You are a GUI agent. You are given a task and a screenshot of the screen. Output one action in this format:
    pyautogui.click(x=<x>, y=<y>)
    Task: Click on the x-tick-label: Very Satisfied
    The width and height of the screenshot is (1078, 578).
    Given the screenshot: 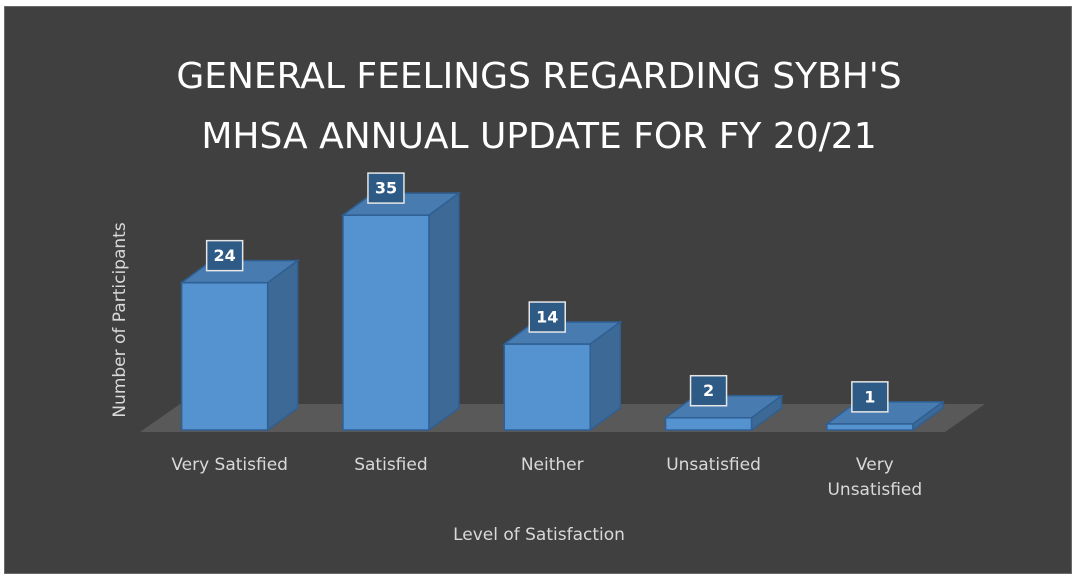 What is the action you would take?
    pyautogui.click(x=229, y=465)
    